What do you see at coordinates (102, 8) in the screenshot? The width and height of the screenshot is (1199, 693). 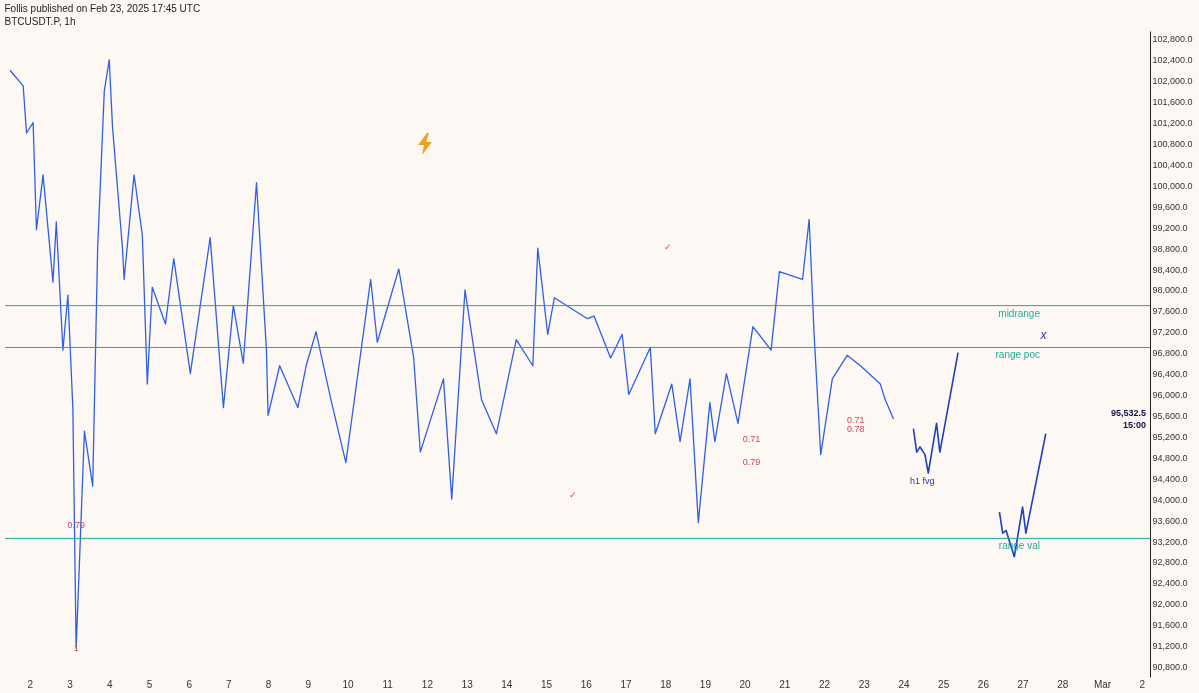 I see `chart-title: Follis published on Feb 23, 2025 17:45 UTC` at bounding box center [102, 8].